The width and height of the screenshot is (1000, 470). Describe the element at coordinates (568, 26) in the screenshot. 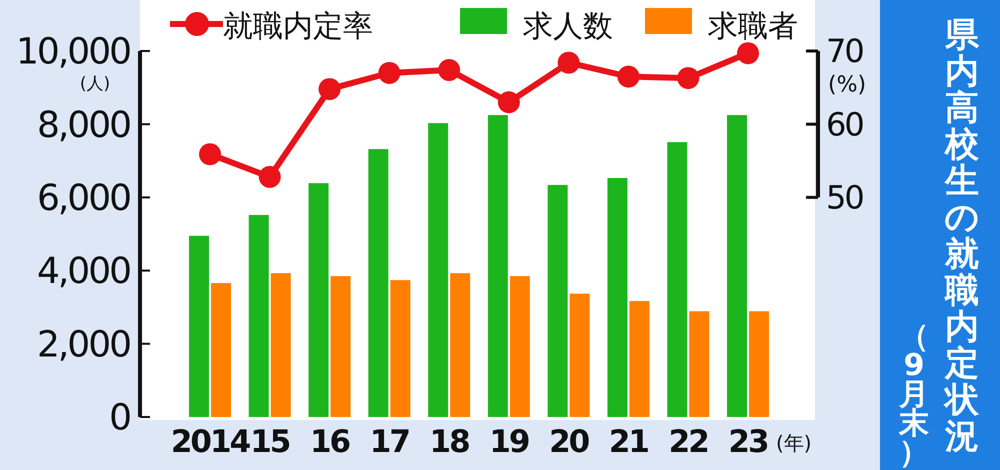

I see `legend-label: 求人数` at that location.